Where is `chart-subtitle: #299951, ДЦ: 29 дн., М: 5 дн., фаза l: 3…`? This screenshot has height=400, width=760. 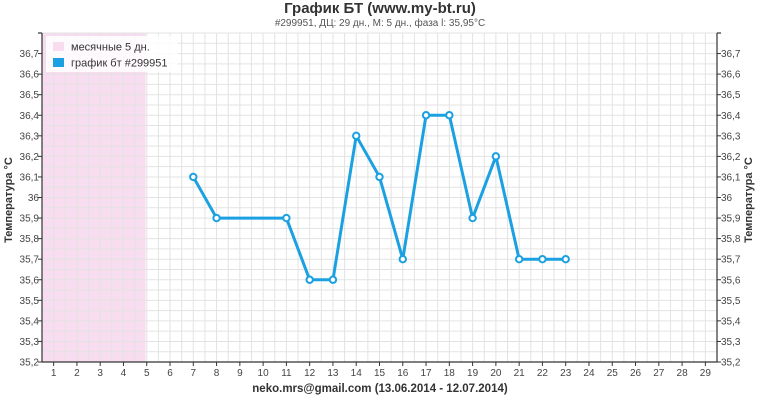 chart-subtitle: #299951, ДЦ: 29 дн., М: 5 дн., фаза l: 3… is located at coordinates (380, 23).